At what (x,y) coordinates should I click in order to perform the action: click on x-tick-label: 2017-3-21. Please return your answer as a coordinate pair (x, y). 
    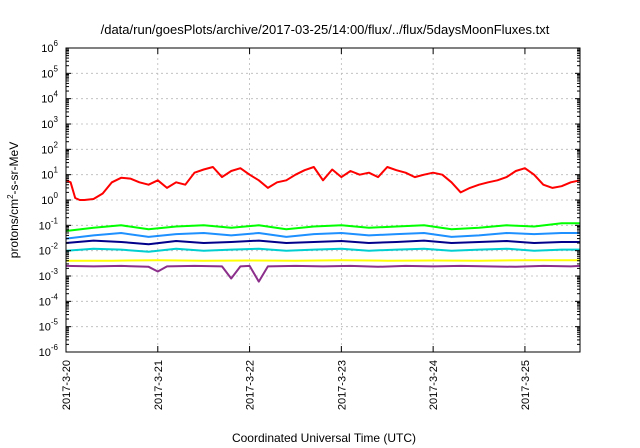
    Looking at the image, I should click on (159, 385).